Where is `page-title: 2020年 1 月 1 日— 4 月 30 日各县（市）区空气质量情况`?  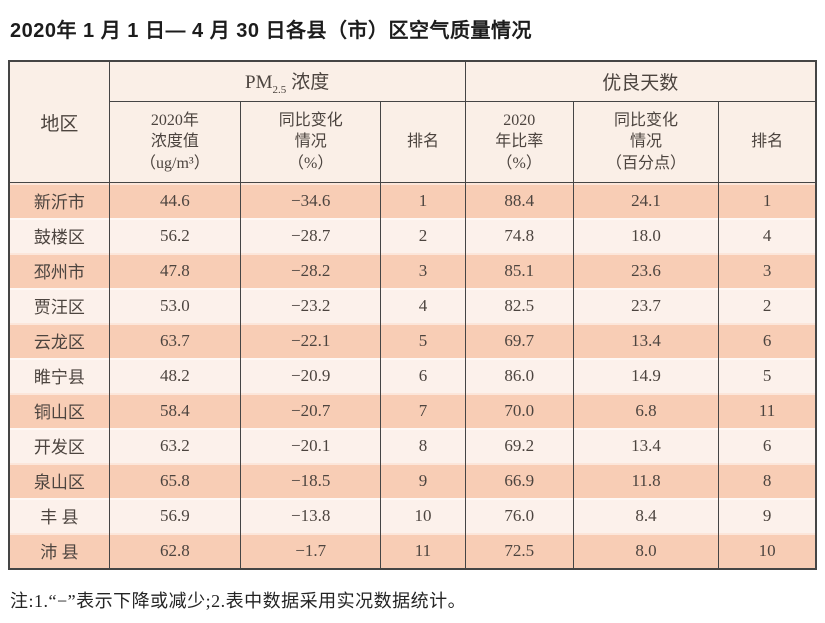 page-title: 2020年 1 月 1 日— 4 月 30 日各县（市）区空气质量情况 is located at coordinates (271, 31).